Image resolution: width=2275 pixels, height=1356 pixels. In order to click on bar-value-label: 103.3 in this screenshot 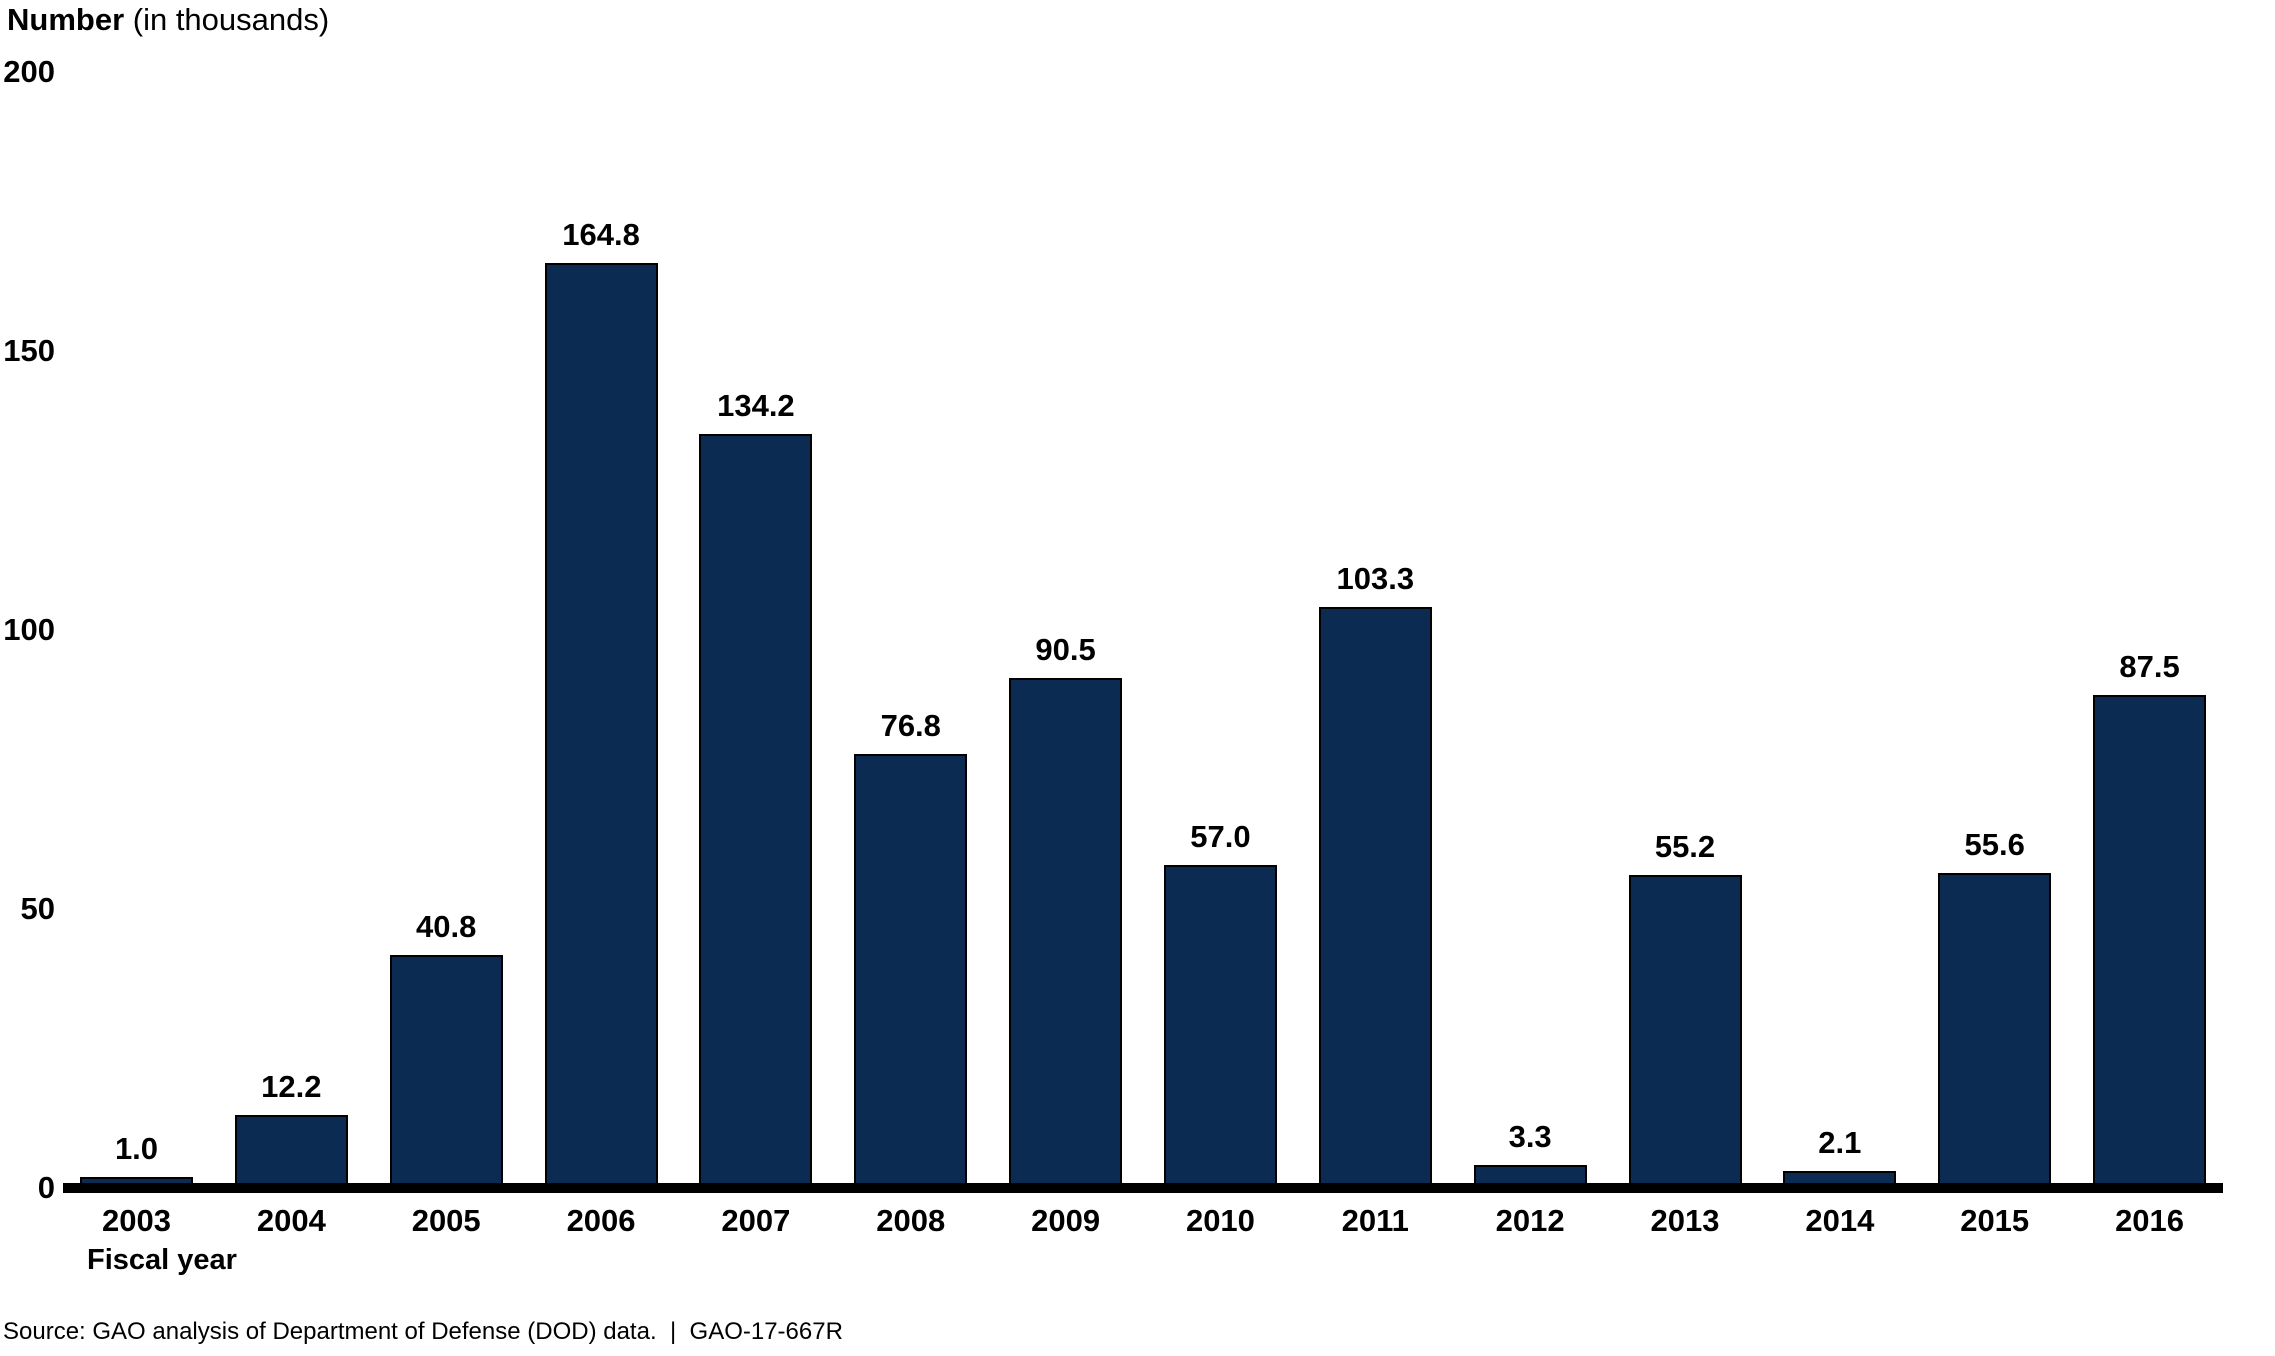, I will do `click(1375, 578)`.